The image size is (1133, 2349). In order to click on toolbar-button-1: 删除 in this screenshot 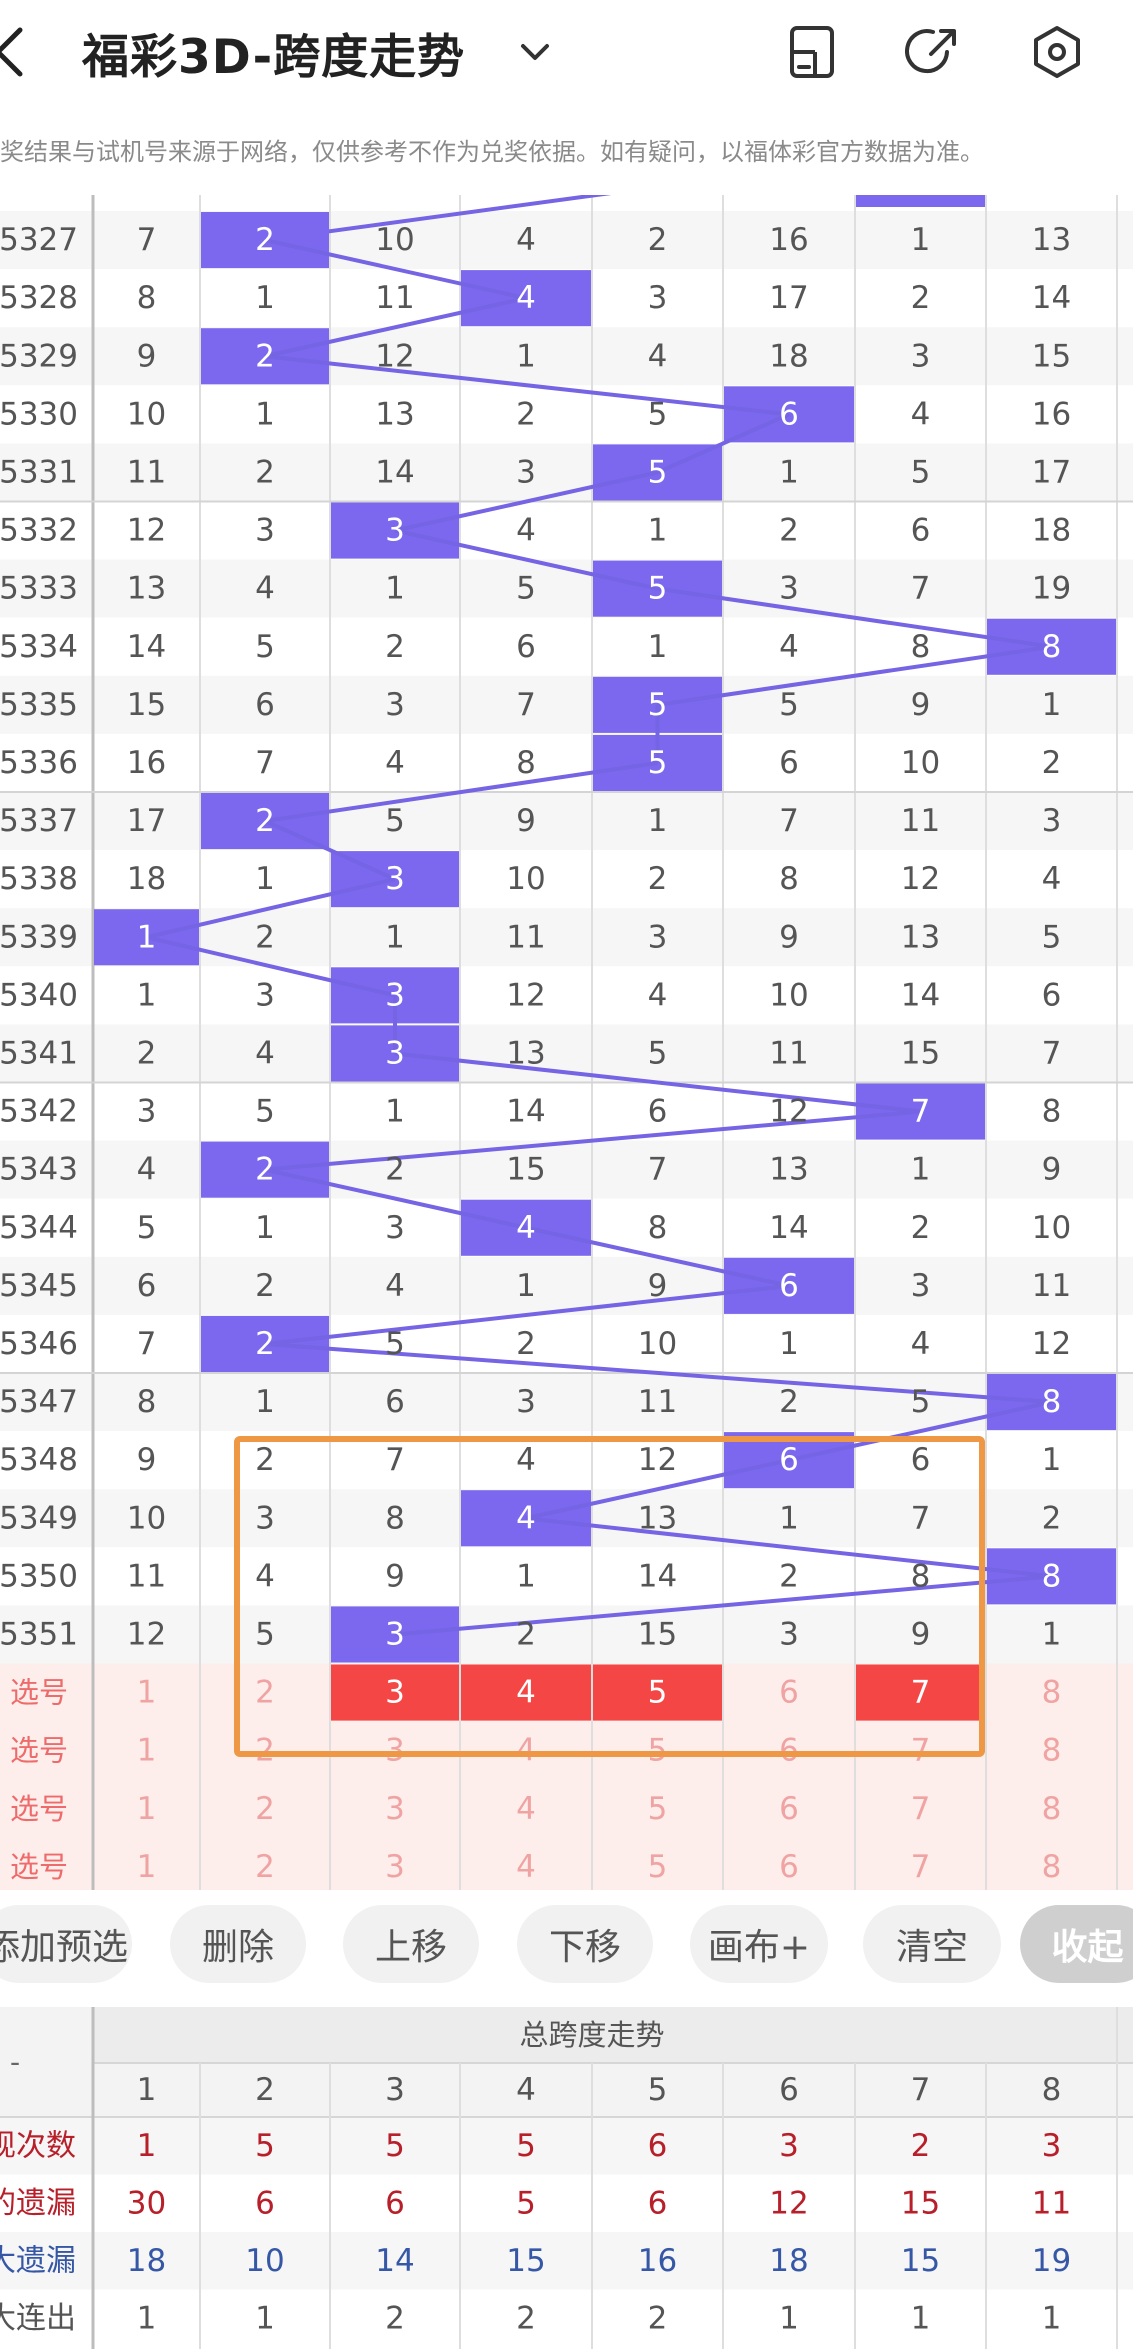, I will do `click(238, 1944)`.